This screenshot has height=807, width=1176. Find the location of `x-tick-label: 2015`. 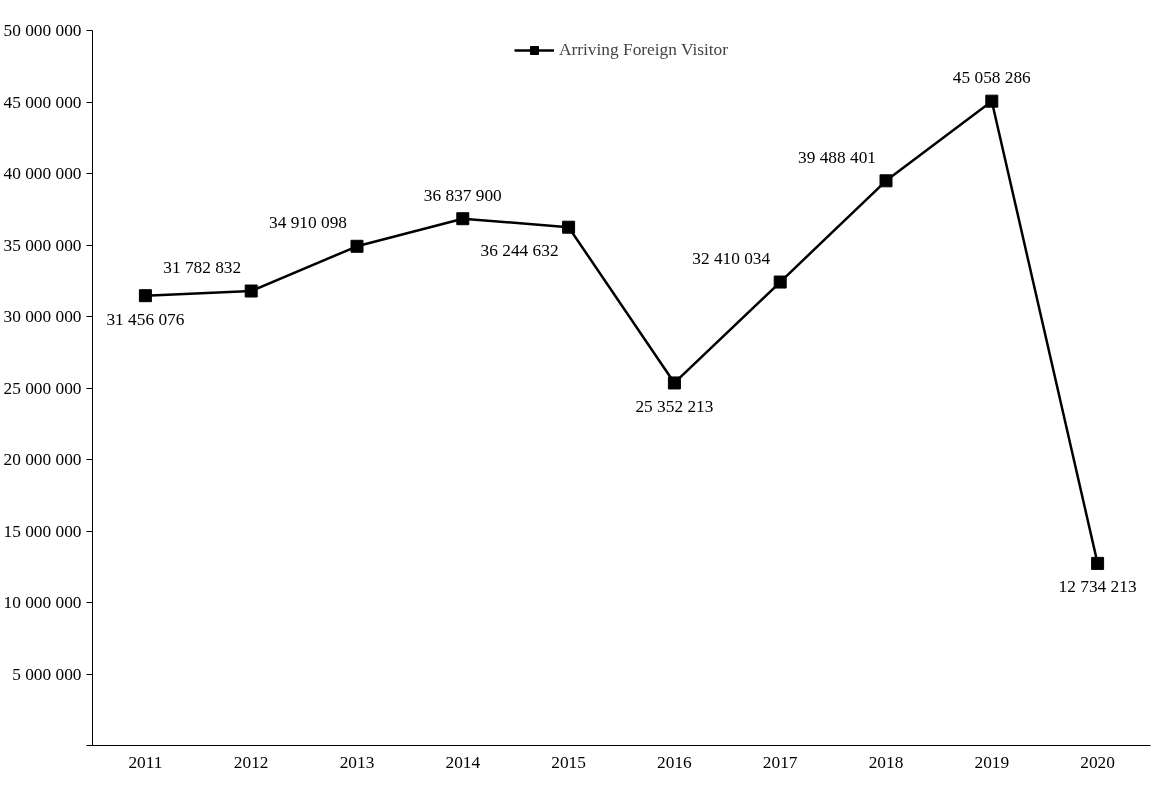

x-tick-label: 2015 is located at coordinates (568, 762).